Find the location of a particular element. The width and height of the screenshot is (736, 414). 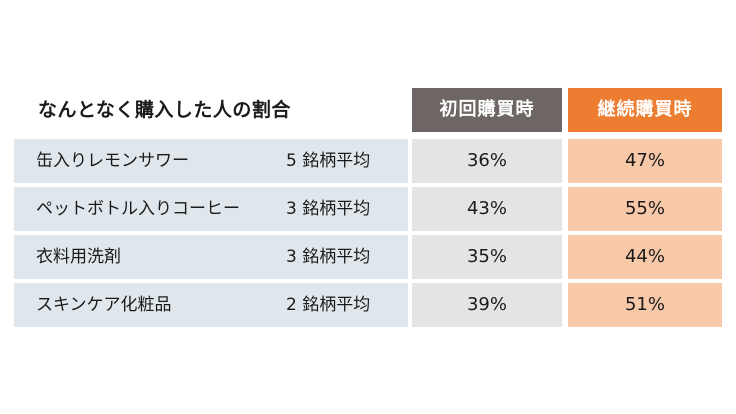

value-first-purchase: 43% is located at coordinates (487, 209).